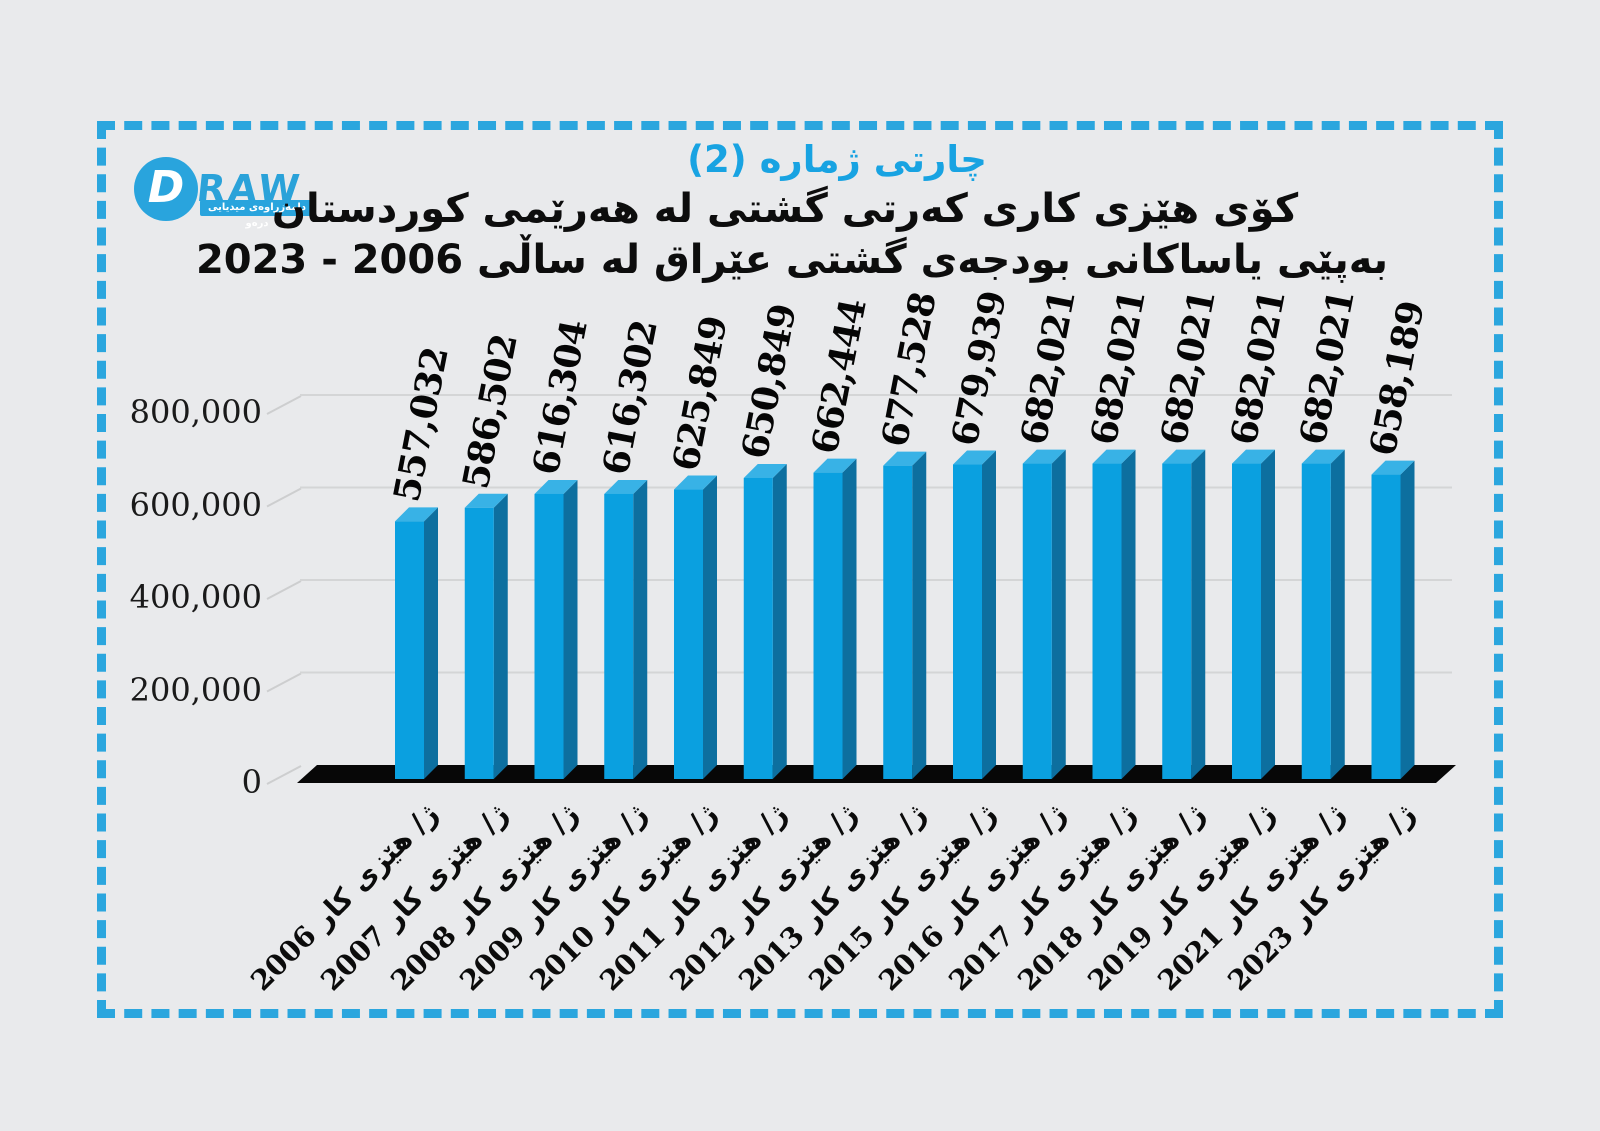  I want to click on draw-logo-monogram: D, so click(166, 187).